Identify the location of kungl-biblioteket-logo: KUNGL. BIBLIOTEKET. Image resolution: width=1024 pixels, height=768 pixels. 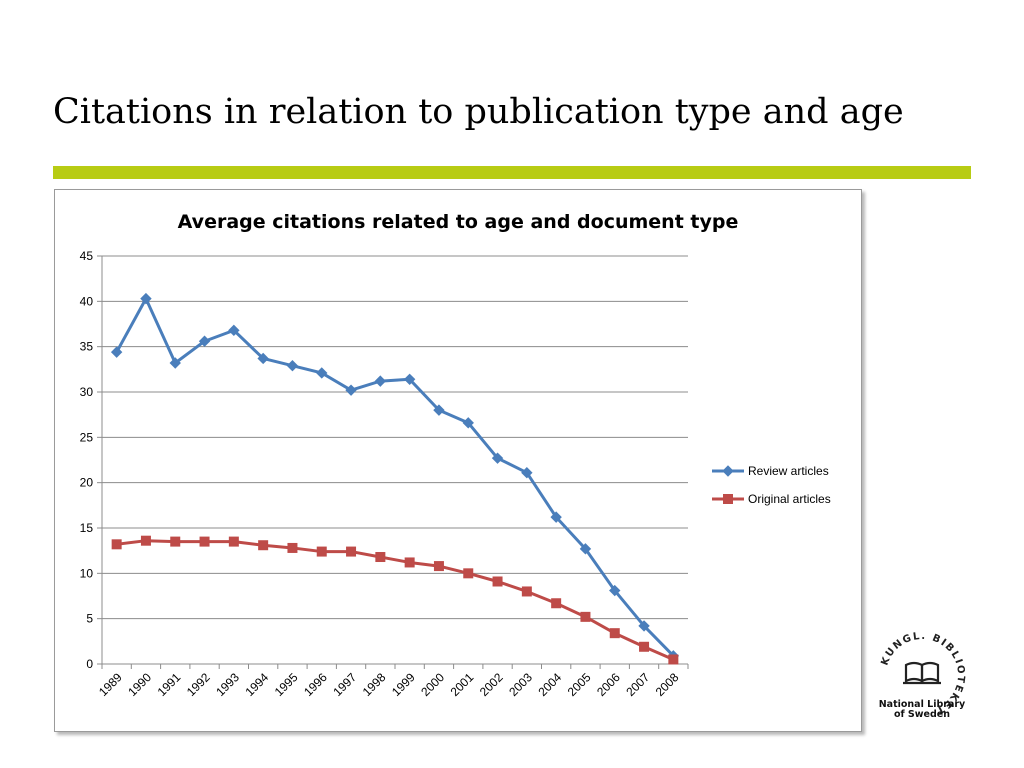
(921, 673).